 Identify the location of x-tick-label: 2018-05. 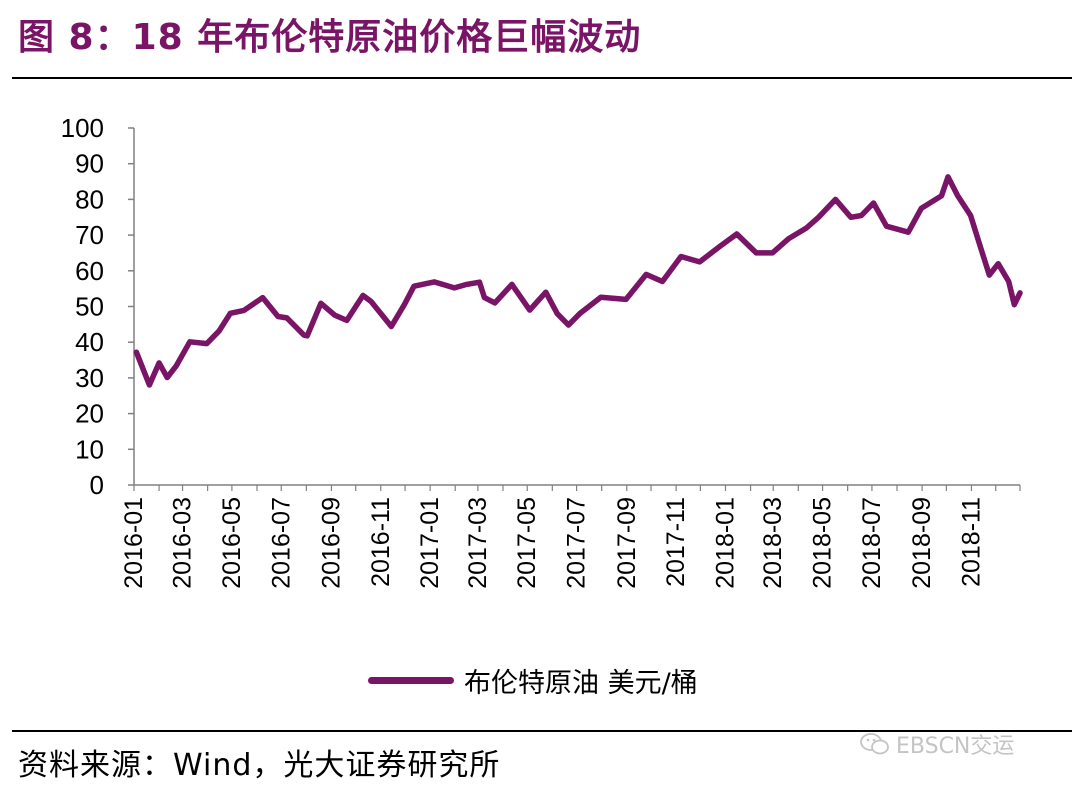
(823, 543).